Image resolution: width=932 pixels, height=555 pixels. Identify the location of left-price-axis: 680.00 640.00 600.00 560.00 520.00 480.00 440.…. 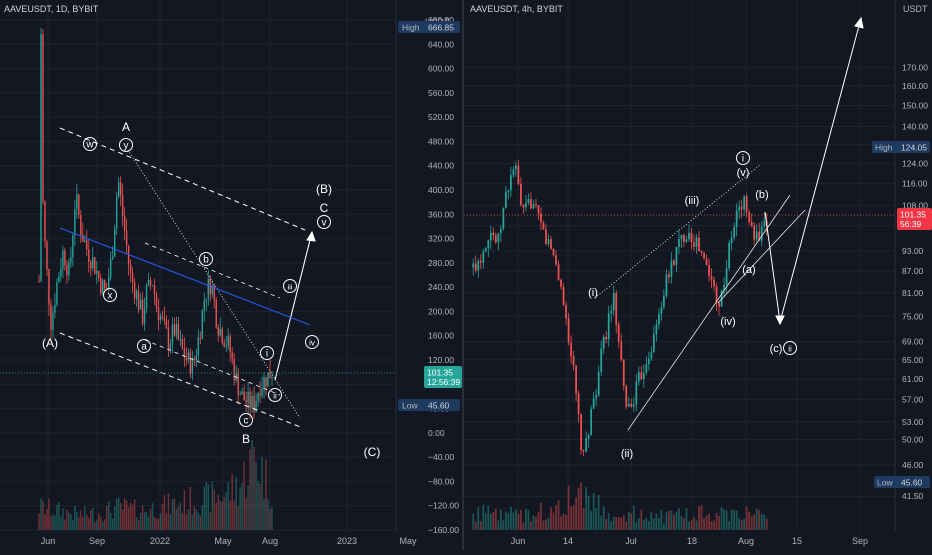
(443, 275).